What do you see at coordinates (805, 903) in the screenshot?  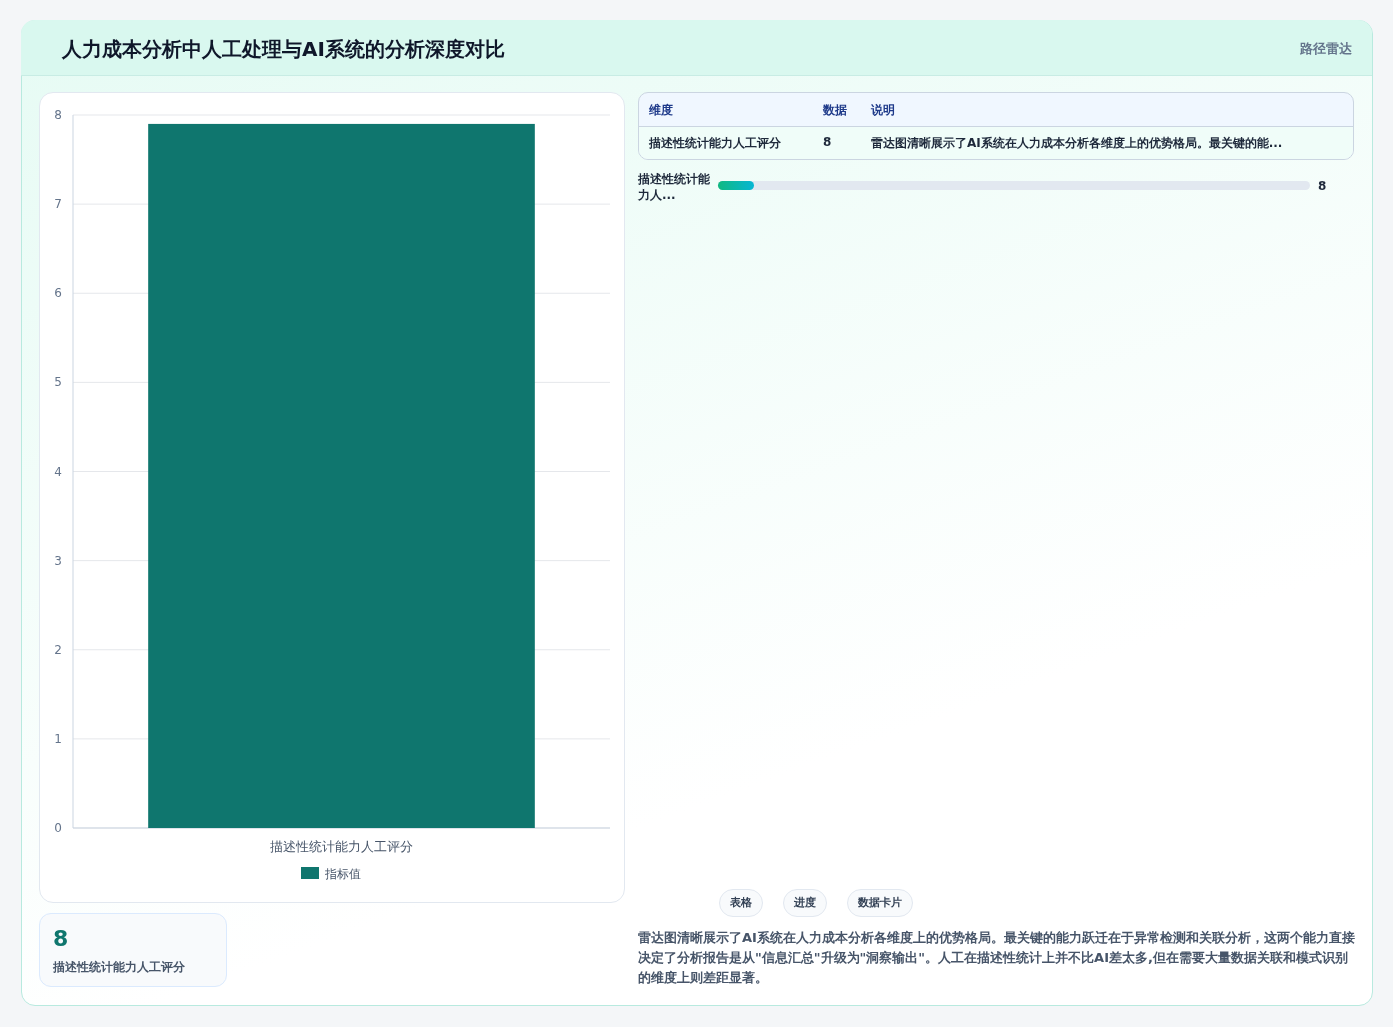 I see `text: 进度` at bounding box center [805, 903].